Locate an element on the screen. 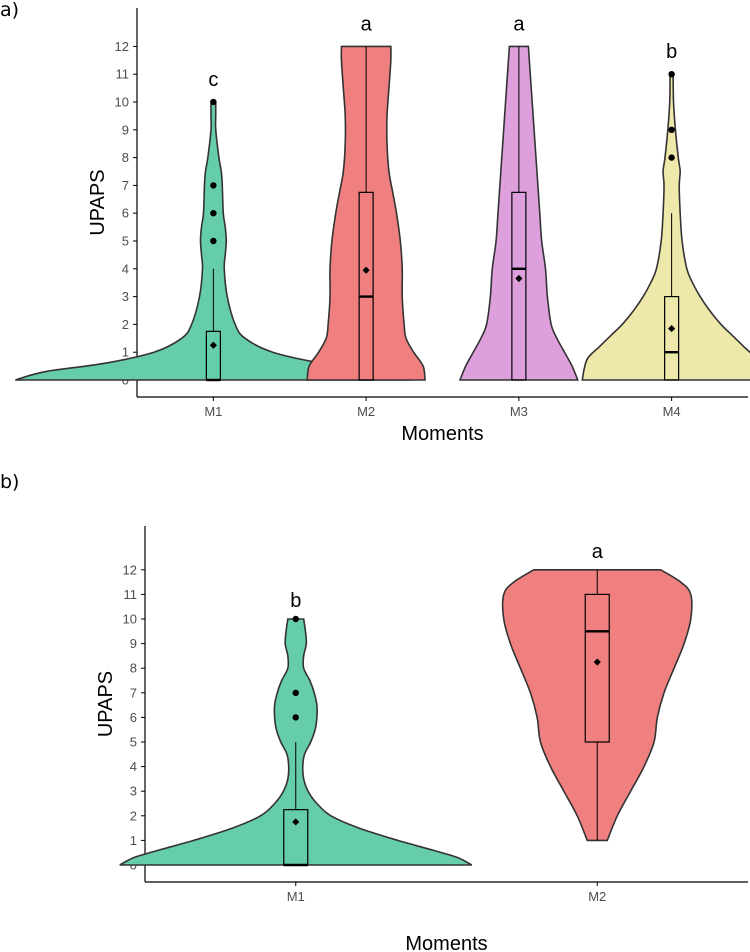 This screenshot has height=952, width=750. violin-M3 is located at coordinates (518, 213).